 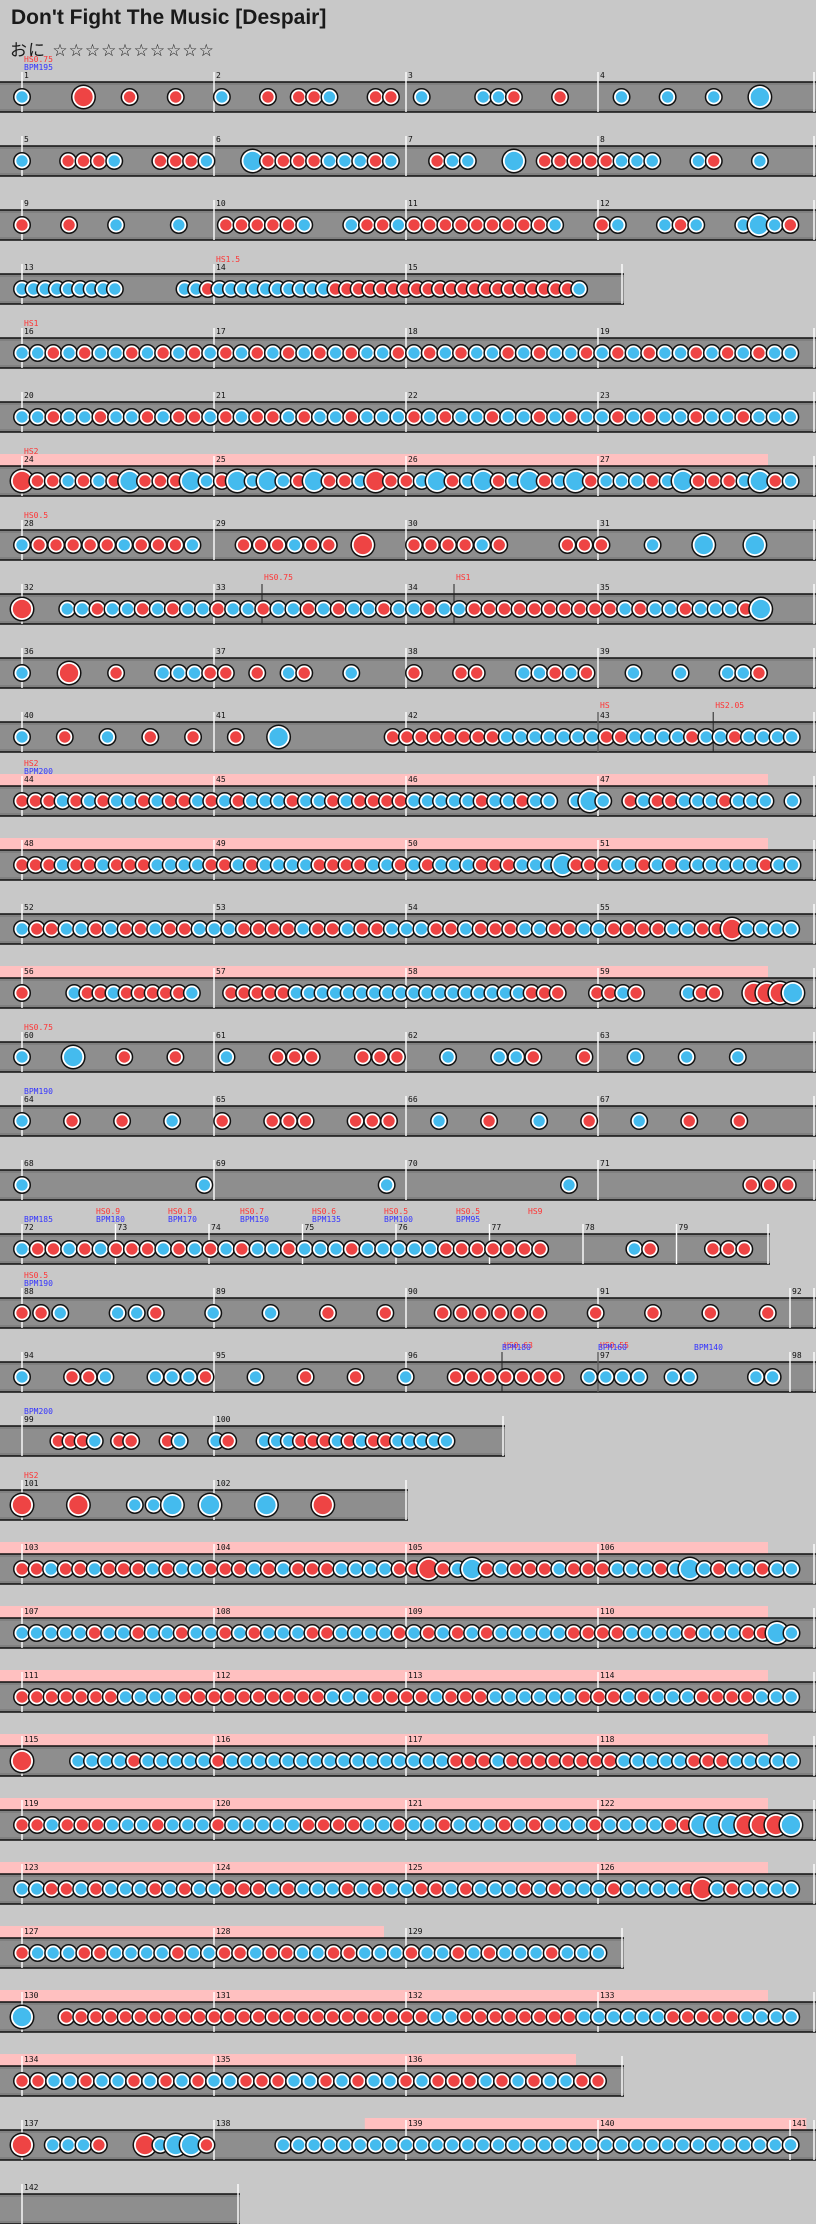 I want to click on measure-number: 12, so click(x=605, y=203).